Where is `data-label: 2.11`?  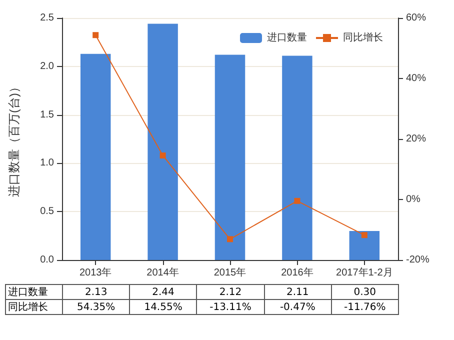
data-label: 2.11 is located at coordinates (298, 292).